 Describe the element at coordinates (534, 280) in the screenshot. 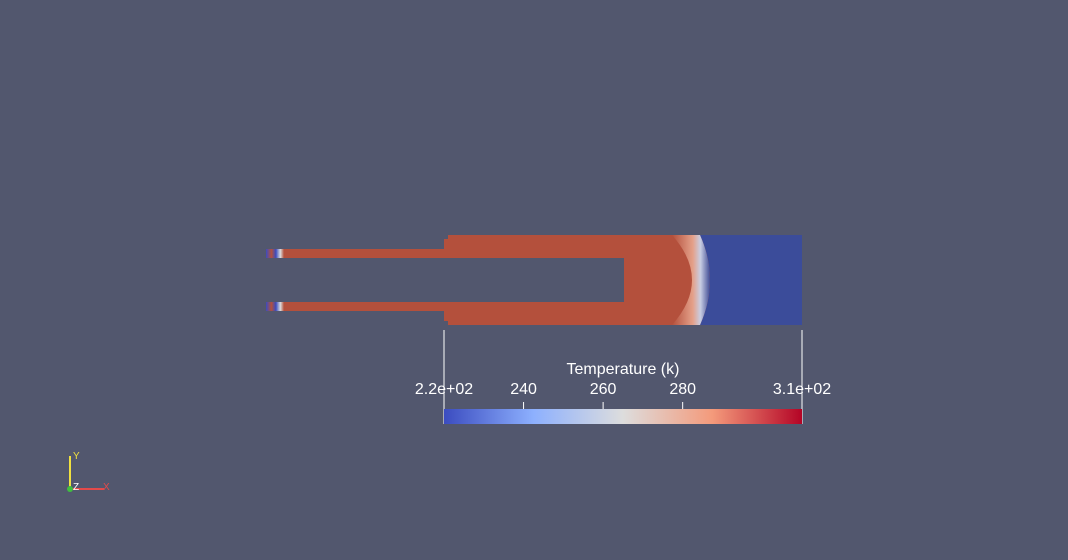

I see `temperature-field-model` at that location.